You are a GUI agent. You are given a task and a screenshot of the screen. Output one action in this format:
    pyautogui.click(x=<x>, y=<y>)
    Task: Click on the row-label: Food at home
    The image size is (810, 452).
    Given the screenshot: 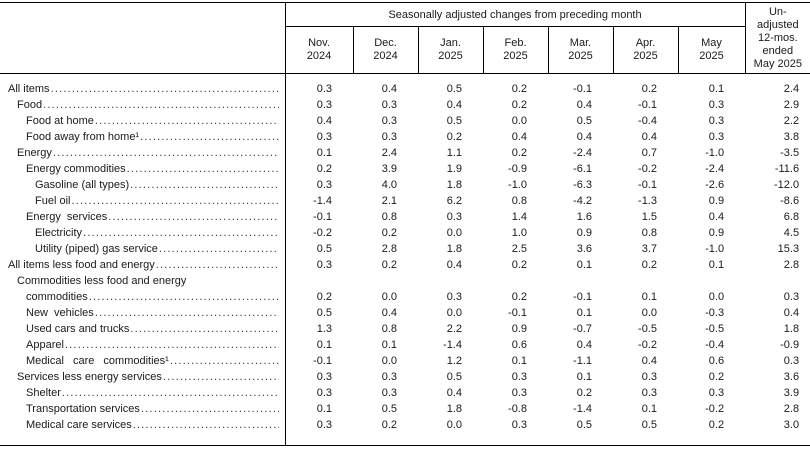 What is the action you would take?
    pyautogui.click(x=143, y=121)
    